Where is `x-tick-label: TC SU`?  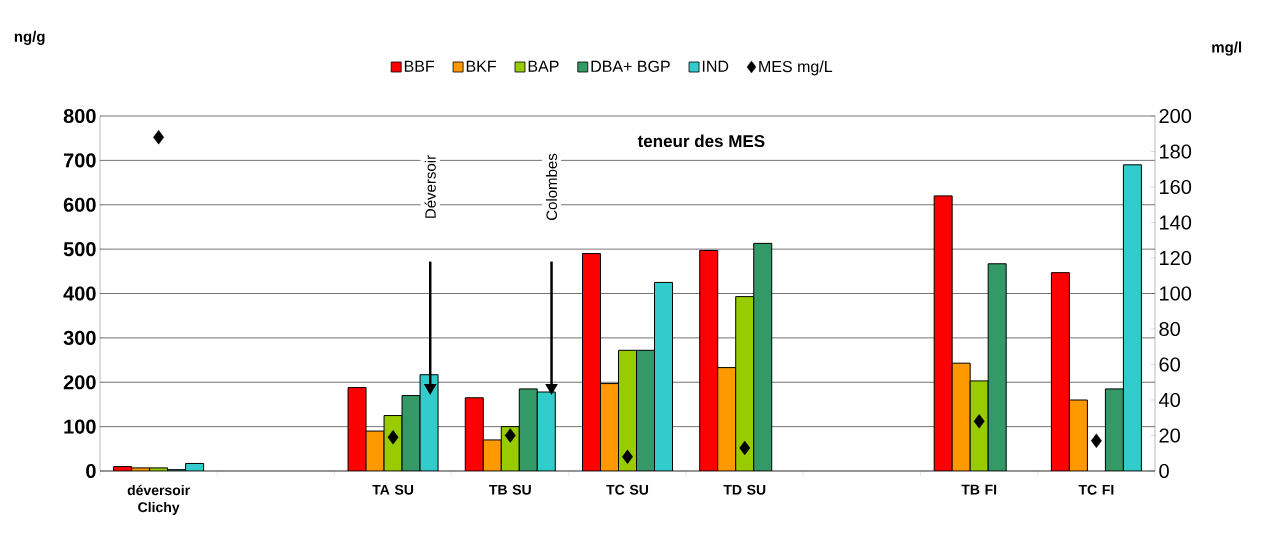 x-tick-label: TC SU is located at coordinates (627, 489).